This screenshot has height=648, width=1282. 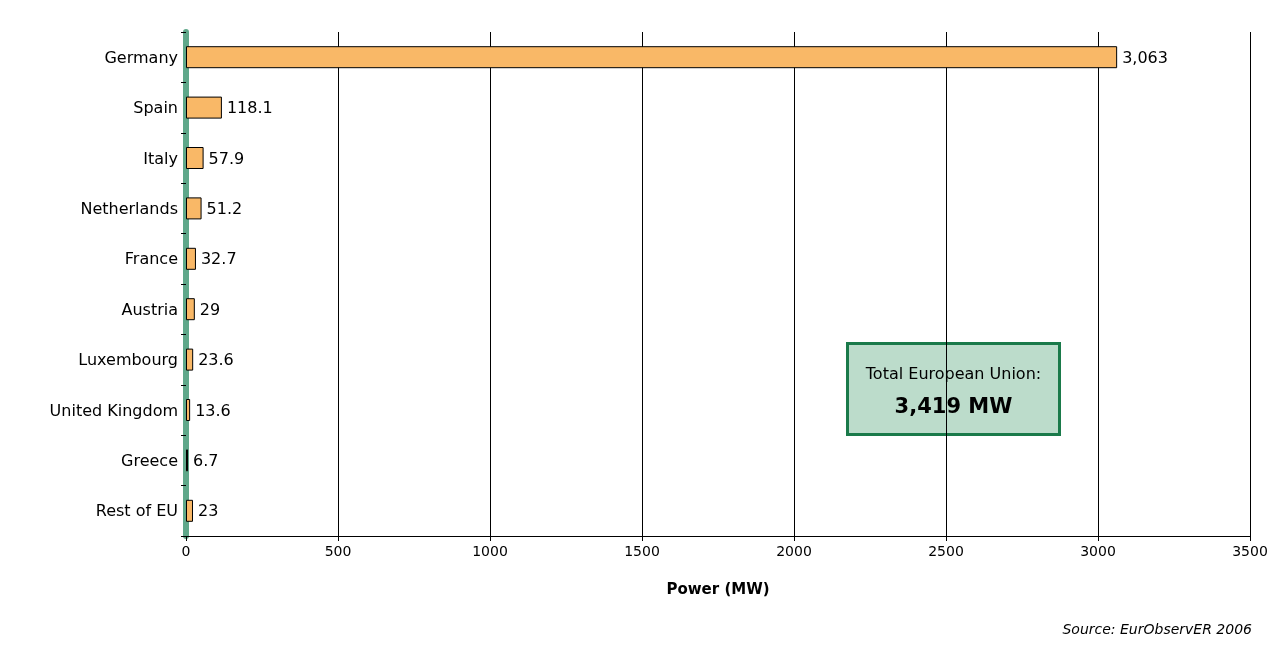 I want to click on data-label: 29, so click(x=210, y=309).